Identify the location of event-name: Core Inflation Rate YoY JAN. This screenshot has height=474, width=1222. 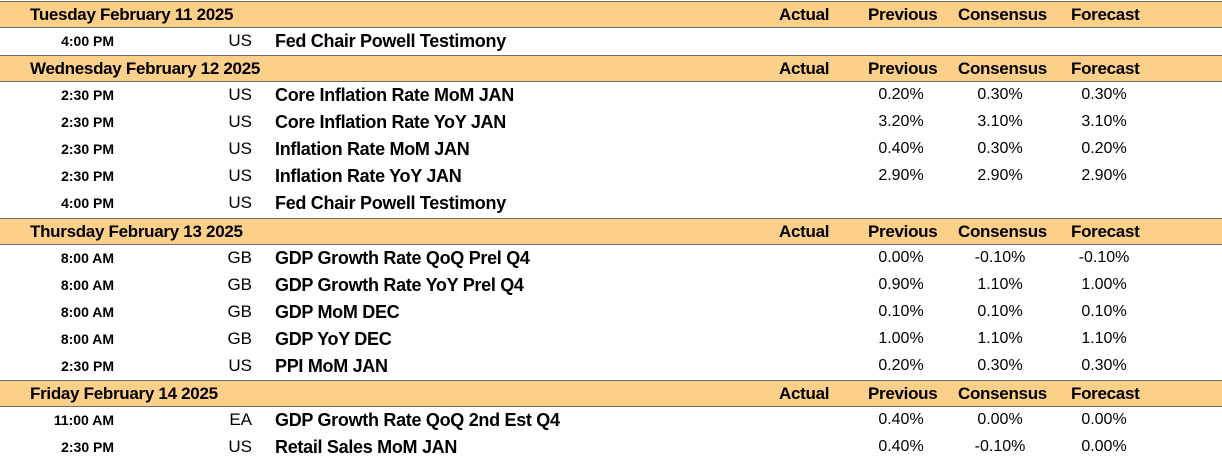
(390, 122).